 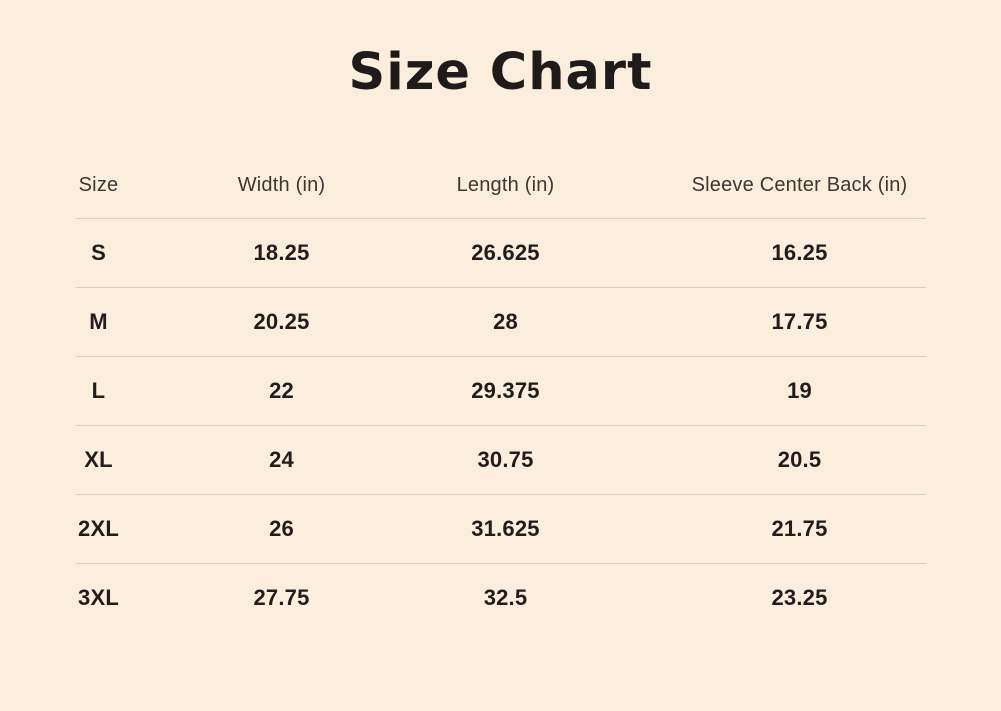 I want to click on table-cell: 26, so click(x=281, y=528).